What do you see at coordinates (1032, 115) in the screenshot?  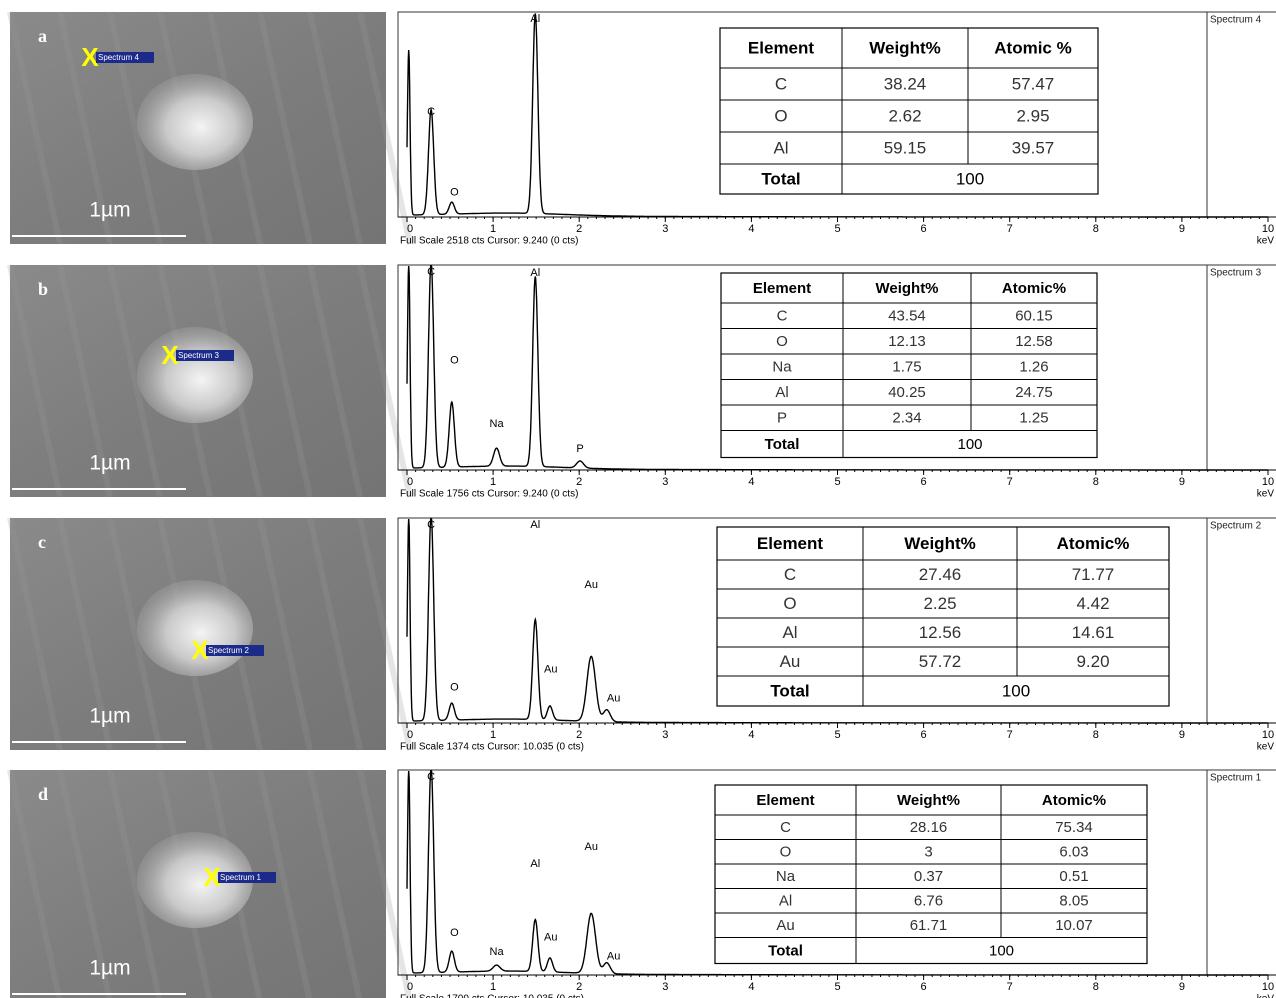 I see `table-cell: 2.95` at bounding box center [1032, 115].